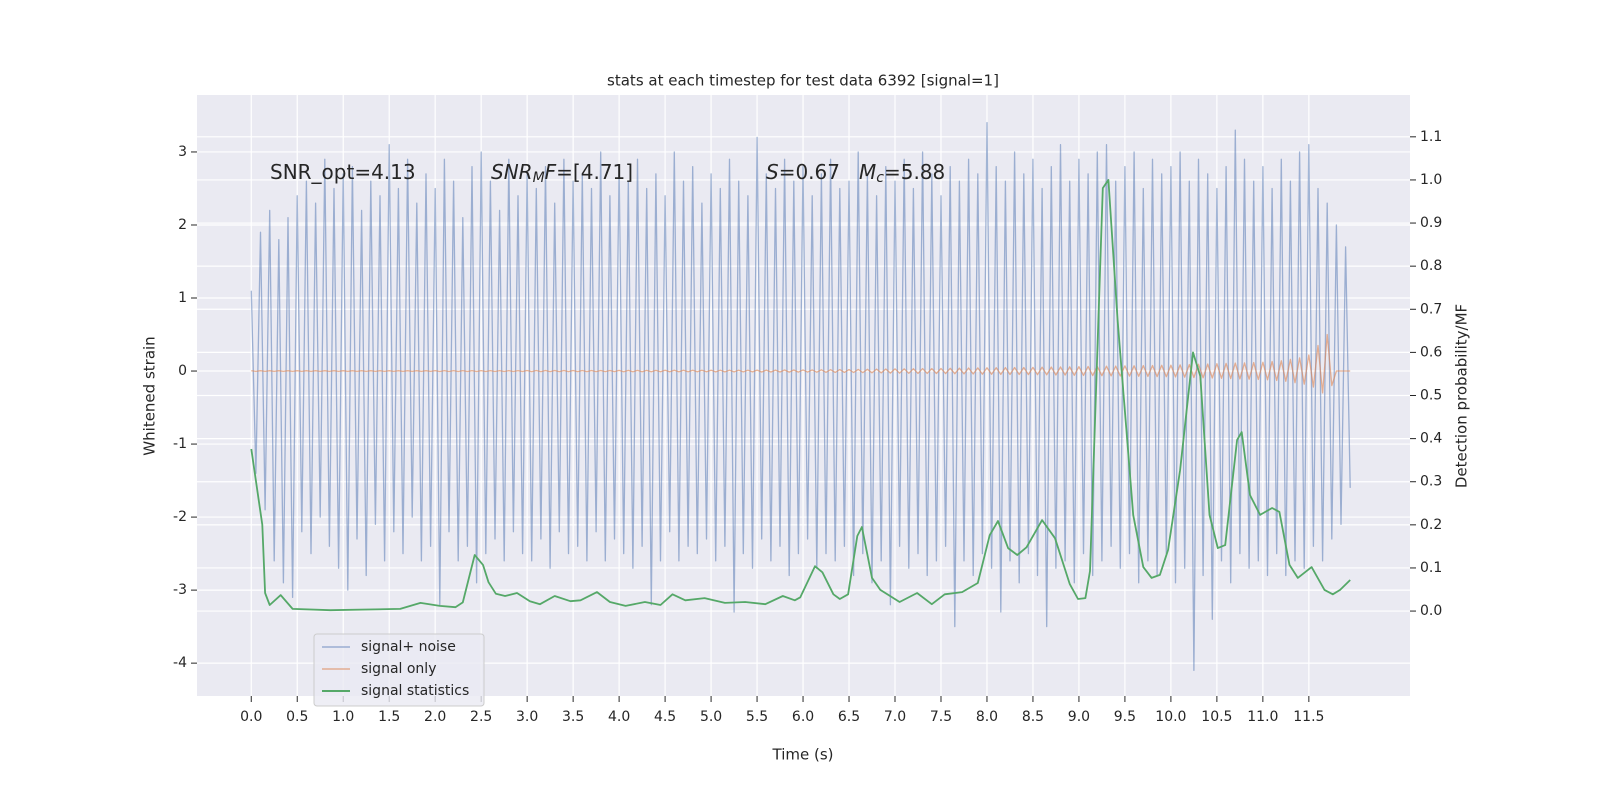 The width and height of the screenshot is (1600, 800). I want to click on y2-axis-label: Detection probability/MF, so click(1462, 396).